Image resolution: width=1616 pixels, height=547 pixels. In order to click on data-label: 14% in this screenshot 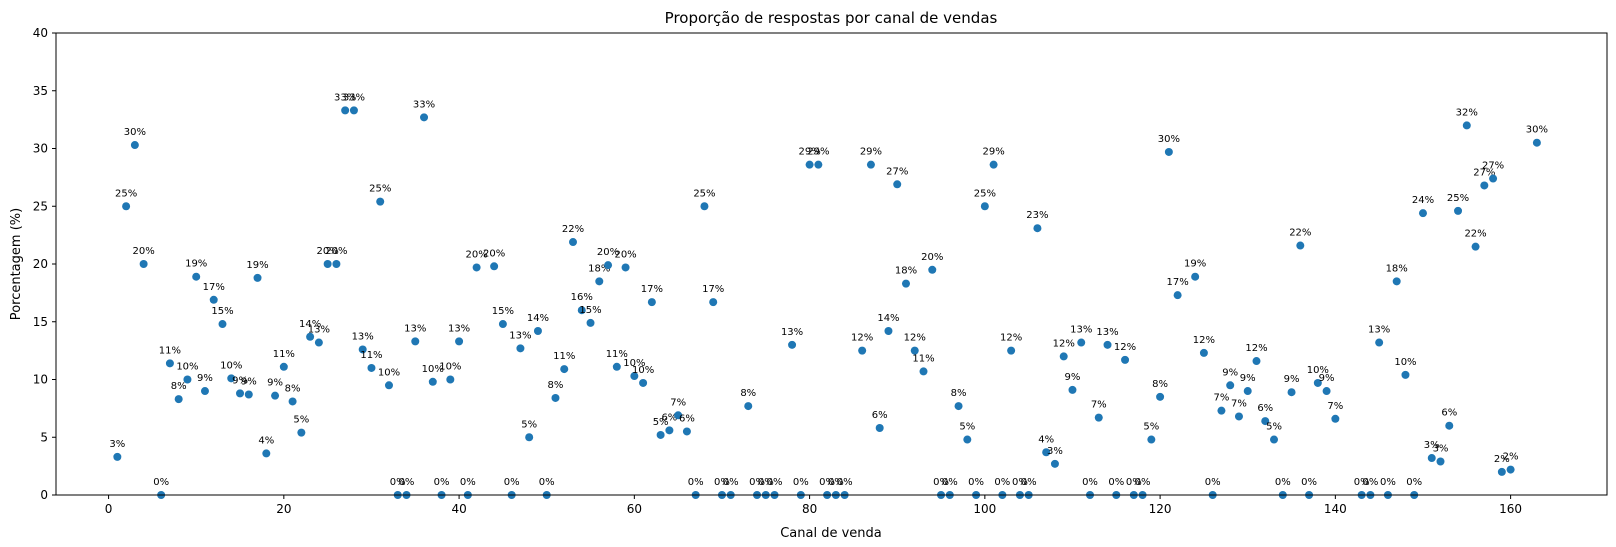, I will do `click(310, 324)`.